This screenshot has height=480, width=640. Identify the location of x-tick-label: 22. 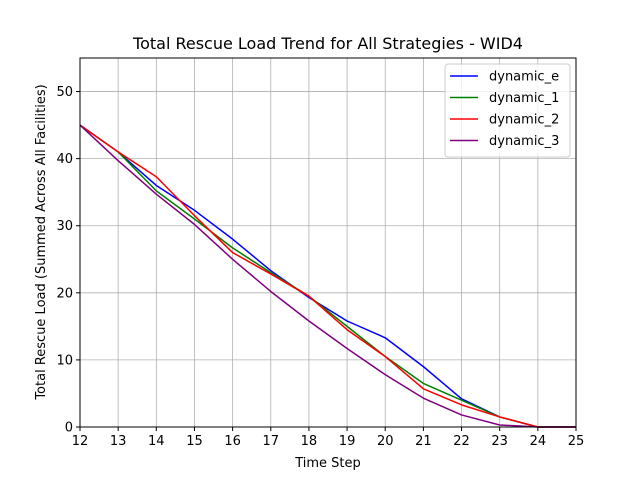
(461, 441).